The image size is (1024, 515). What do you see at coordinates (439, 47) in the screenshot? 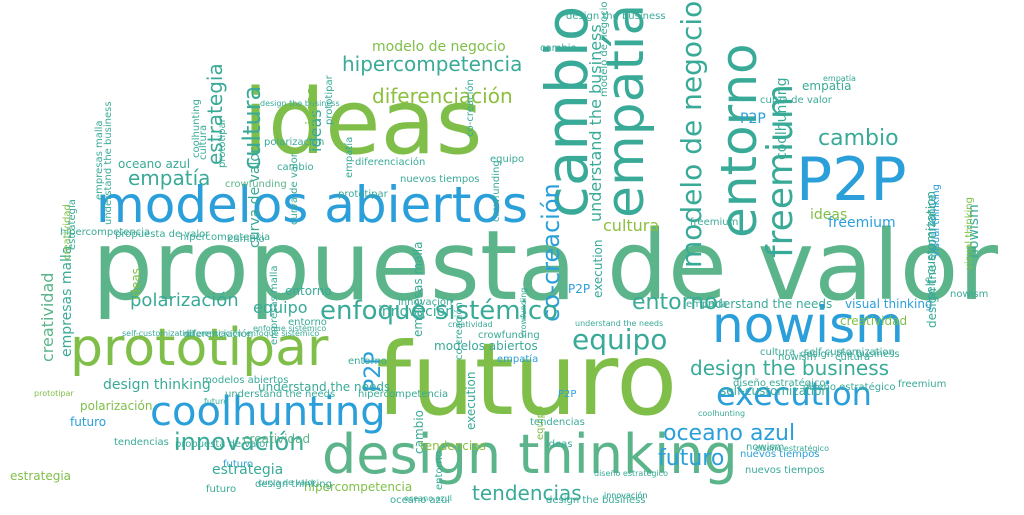
I see `cloud-word: modelo de negocio` at bounding box center [439, 47].